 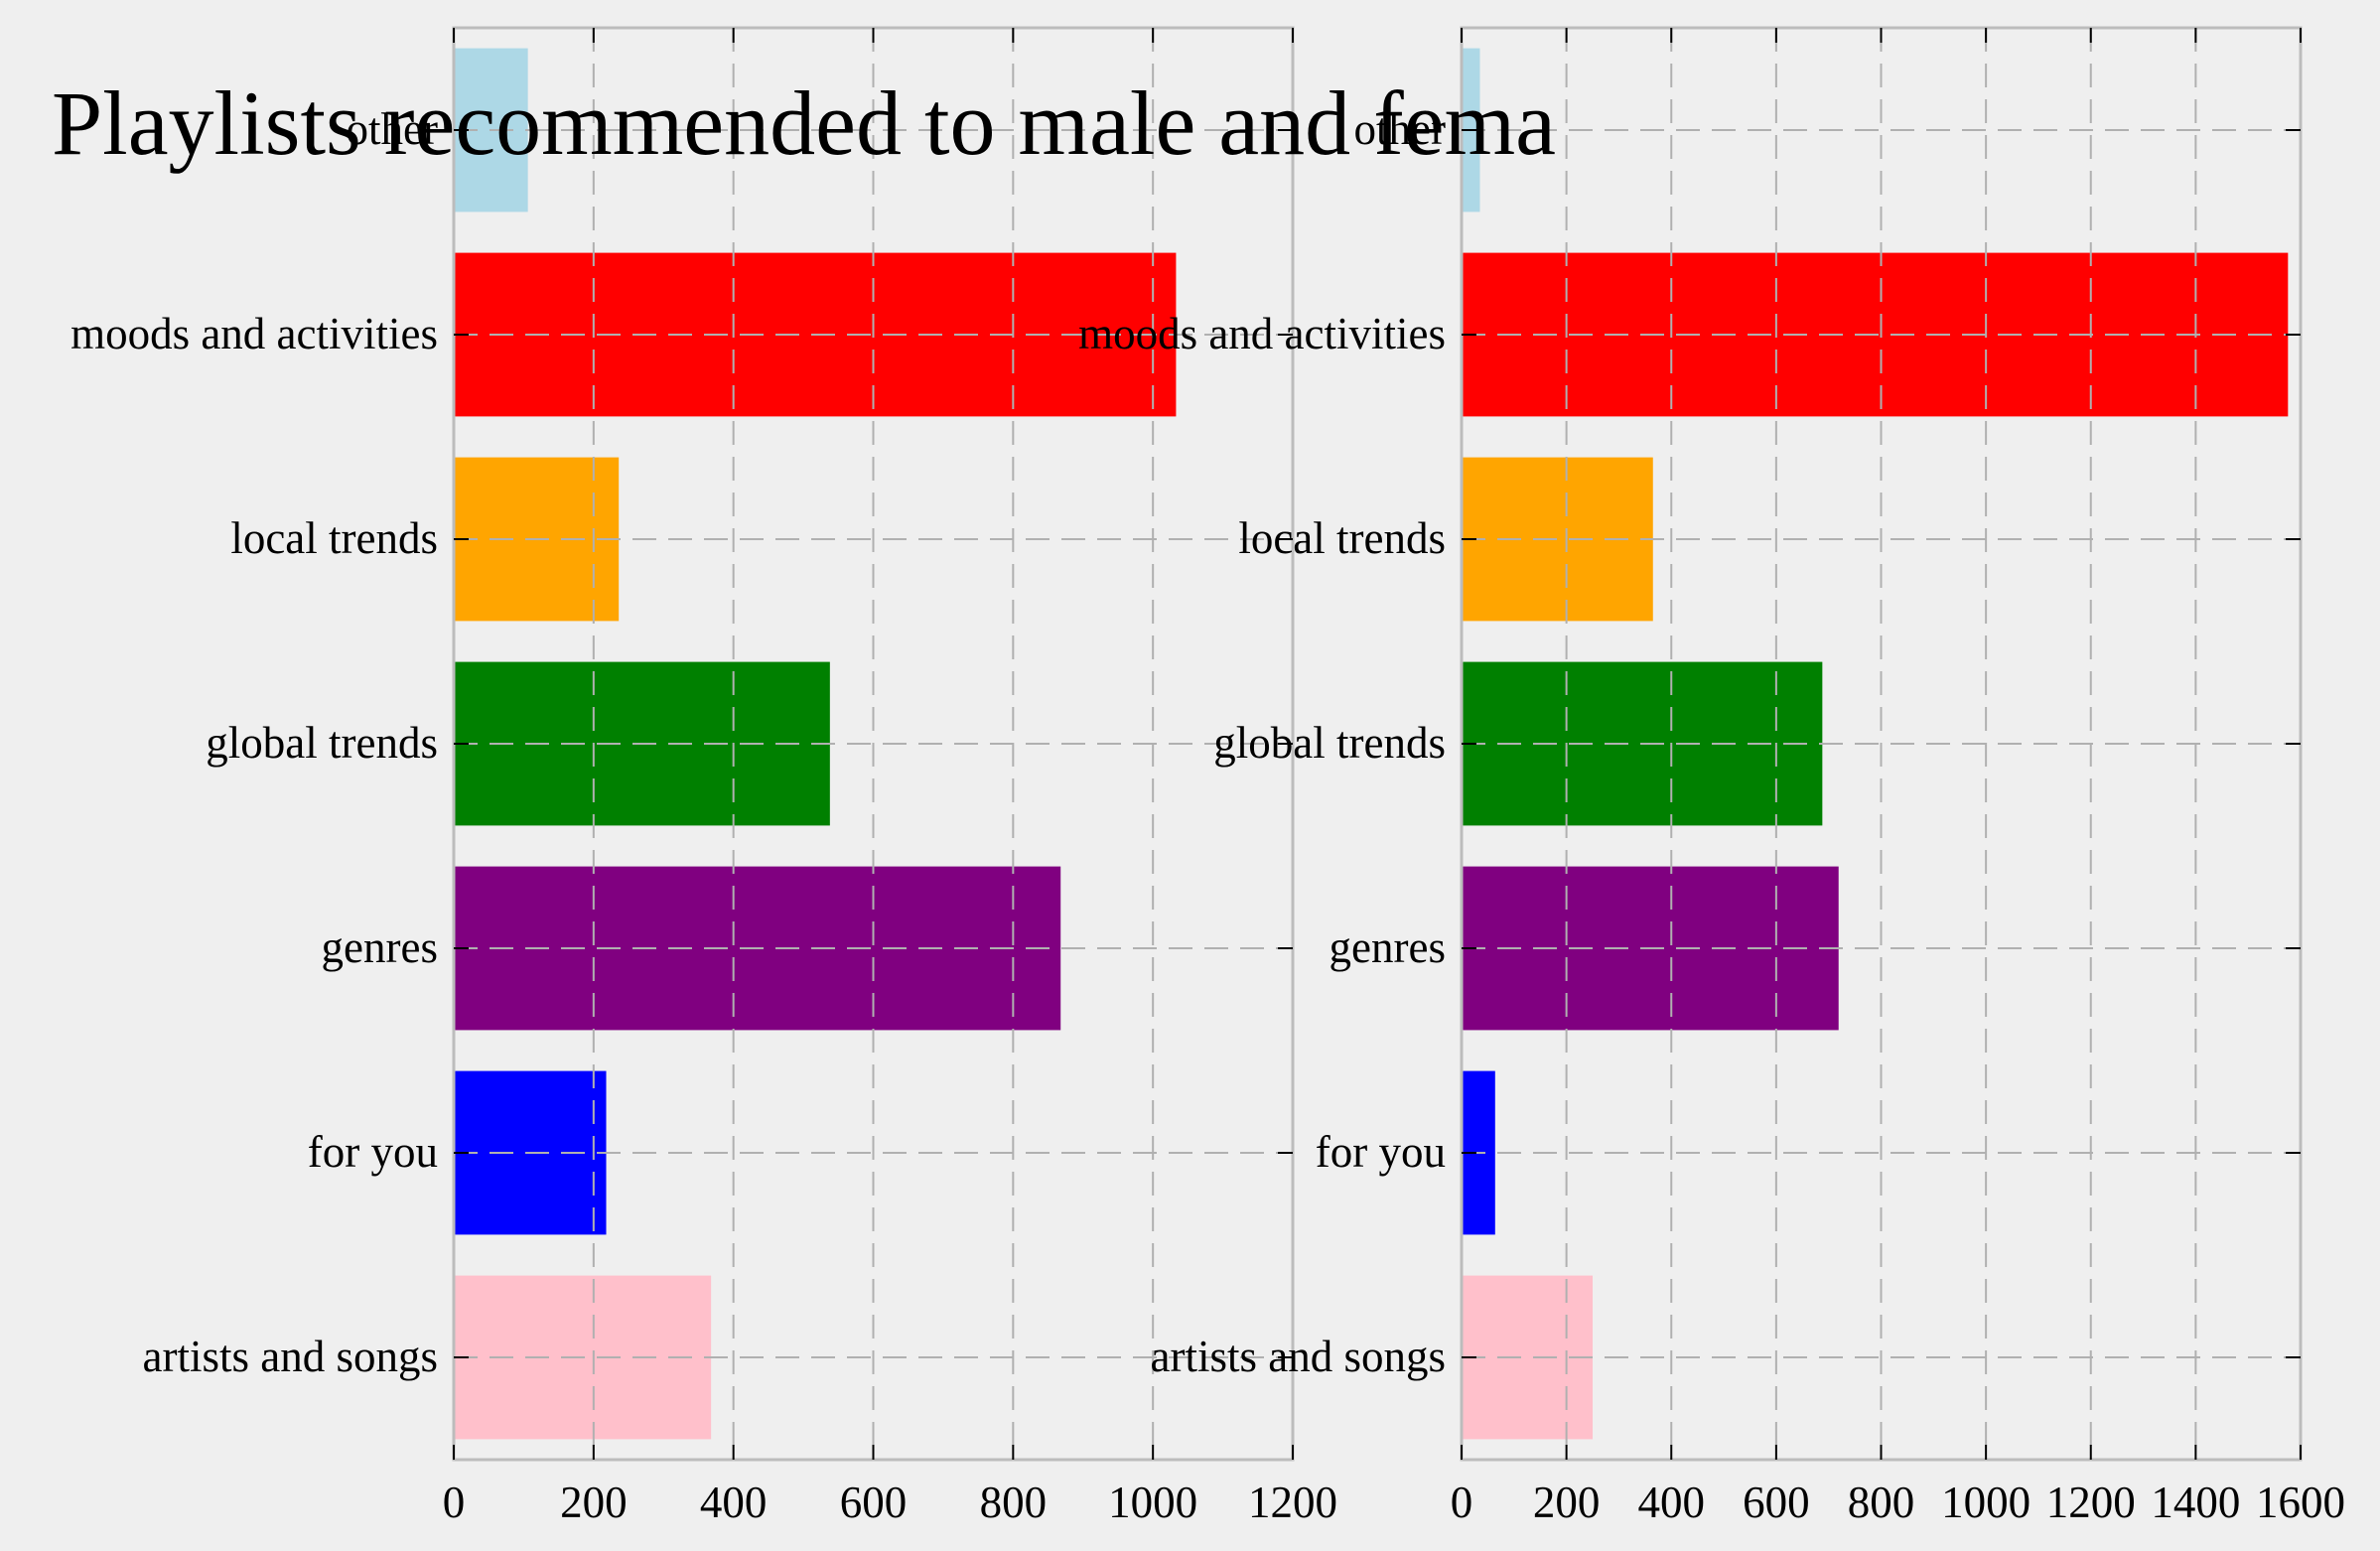 I want to click on y-tick-label-right-genres: genres, so click(x=1388, y=947).